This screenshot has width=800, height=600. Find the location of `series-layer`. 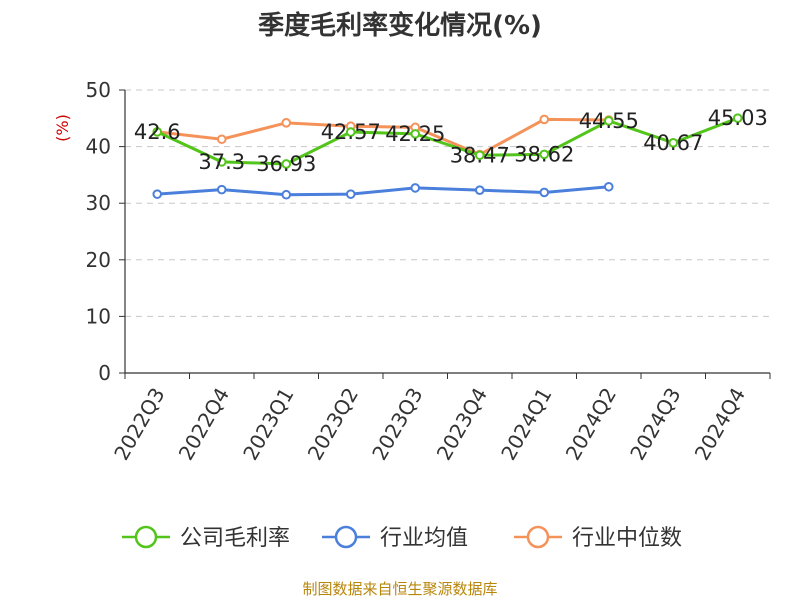

series-layer is located at coordinates (447, 156).